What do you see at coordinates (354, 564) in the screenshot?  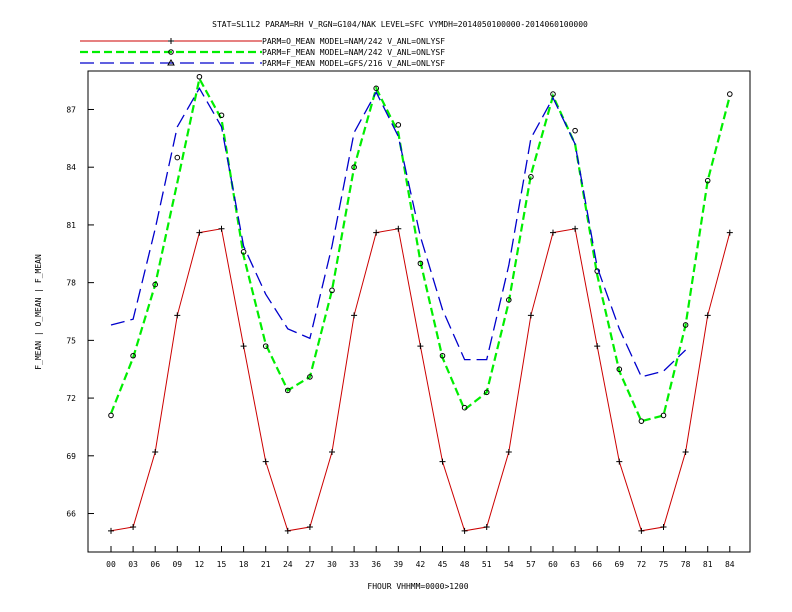 I see `x-tick-label: 33` at bounding box center [354, 564].